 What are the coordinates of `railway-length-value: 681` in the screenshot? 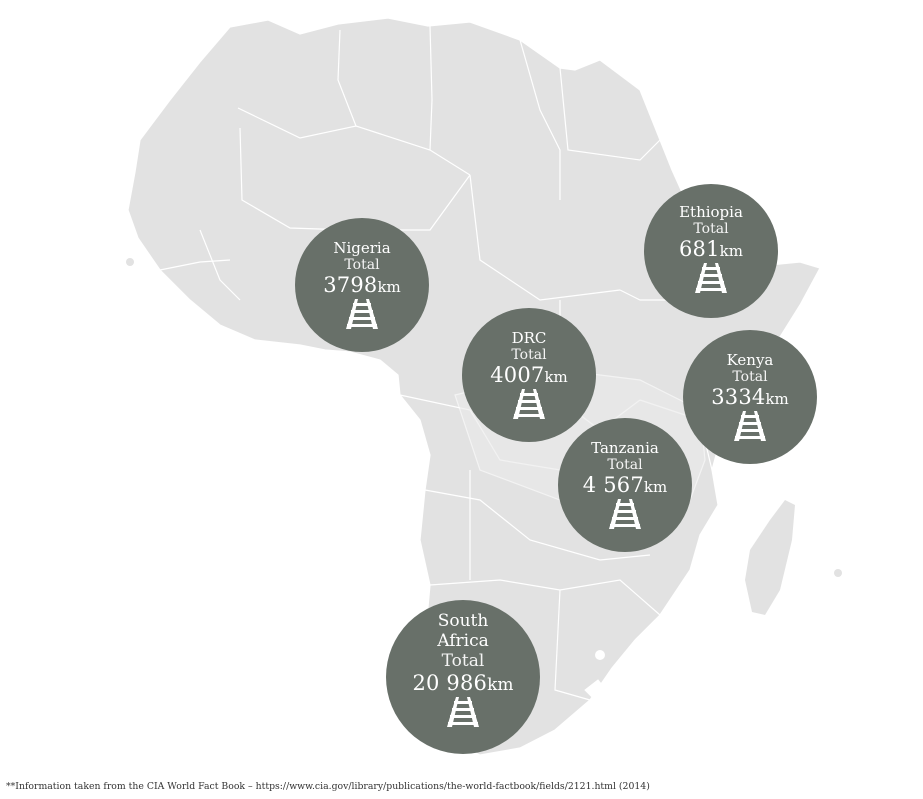 It's located at (699, 249).